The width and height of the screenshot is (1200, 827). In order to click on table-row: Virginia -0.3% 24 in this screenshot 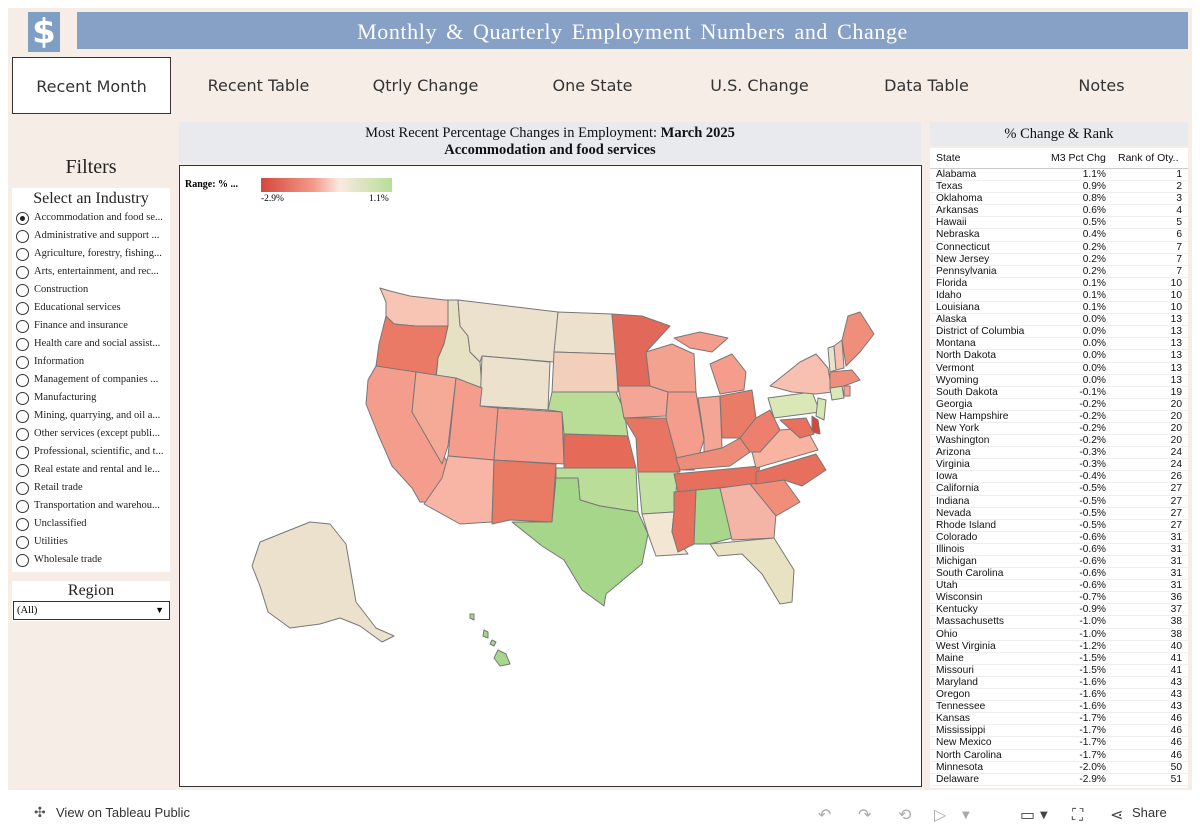, I will do `click(1059, 465)`.